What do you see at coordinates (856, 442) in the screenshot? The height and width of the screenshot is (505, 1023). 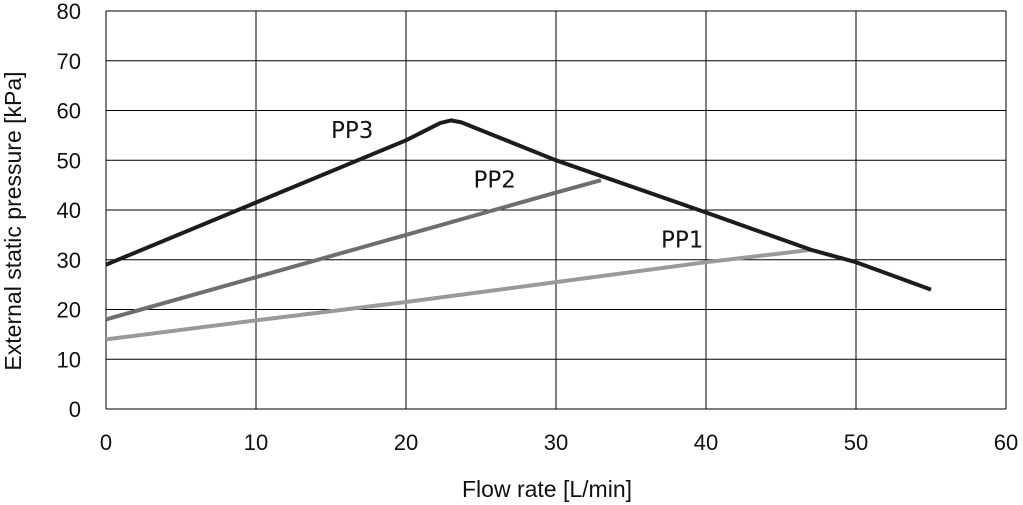 I see `x-tick-label: 50` at bounding box center [856, 442].